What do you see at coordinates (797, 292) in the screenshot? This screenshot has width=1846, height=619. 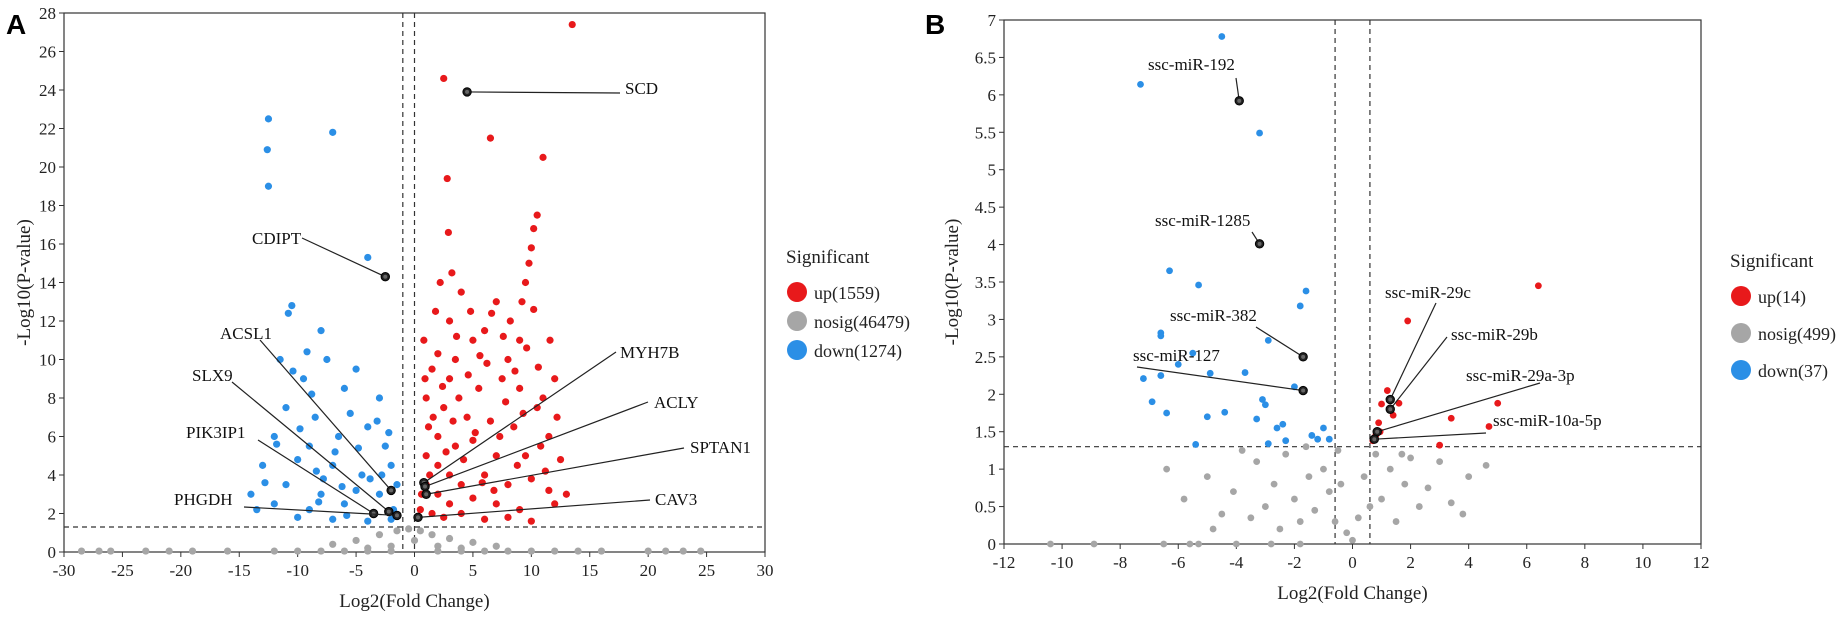 I see `legend-swatch` at bounding box center [797, 292].